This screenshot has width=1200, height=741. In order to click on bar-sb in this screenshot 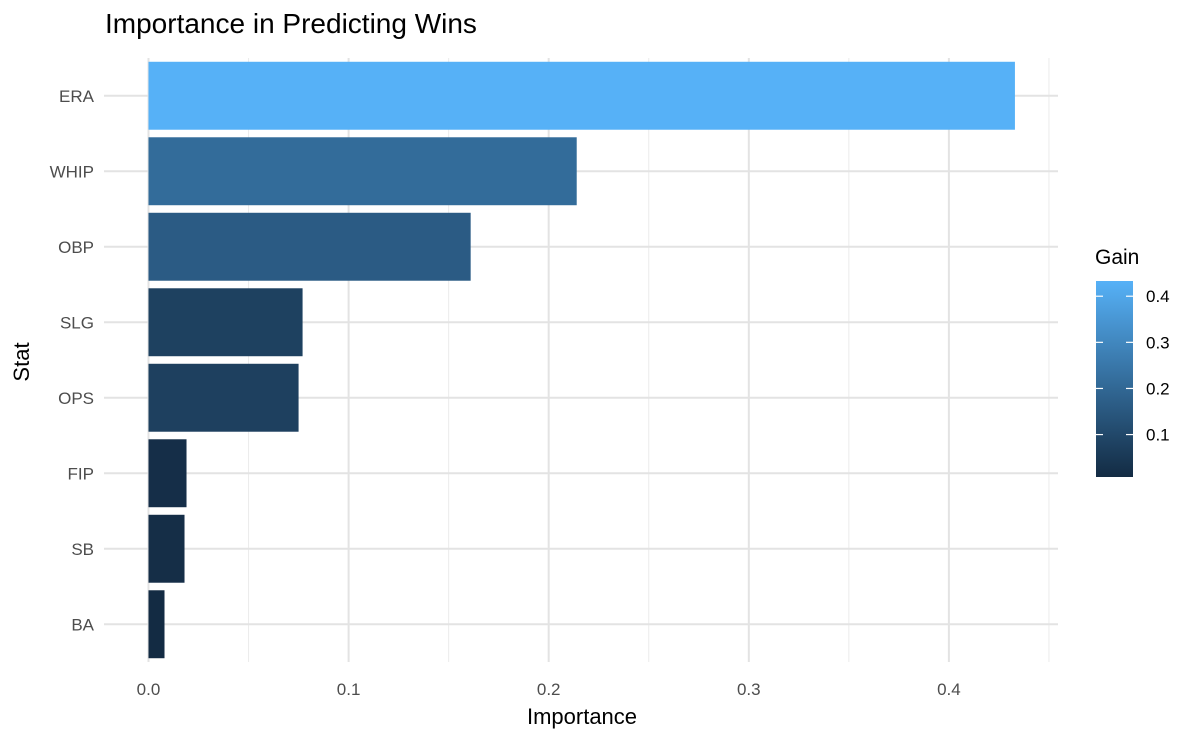, I will do `click(166, 548)`.